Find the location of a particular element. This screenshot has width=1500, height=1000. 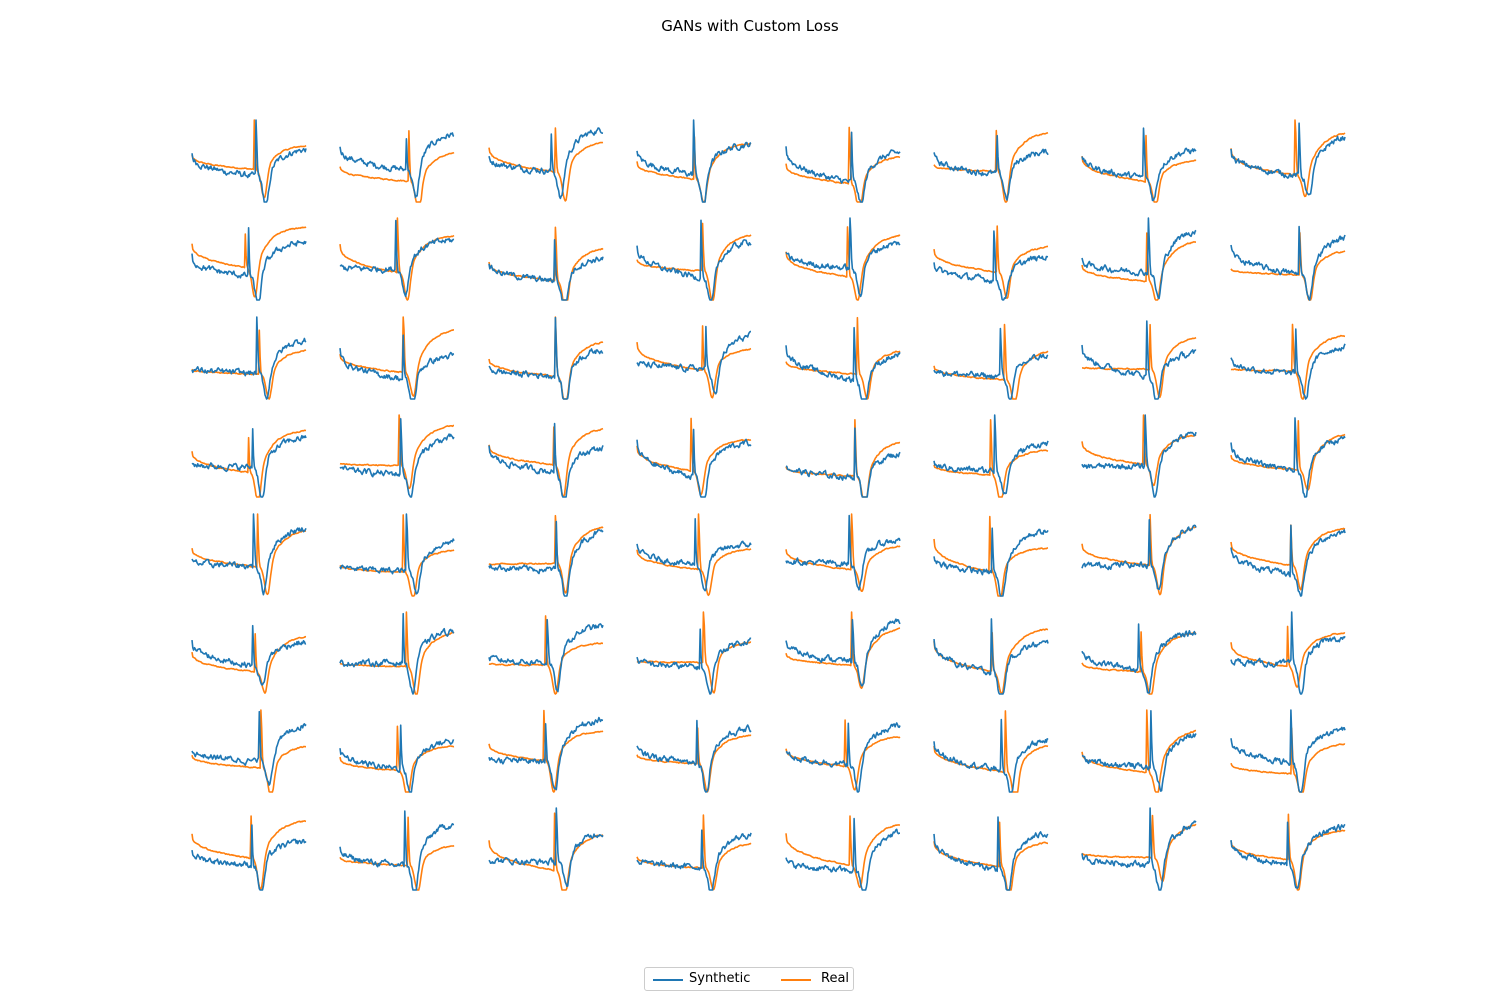

synthetic-trace-r5-c3 is located at coordinates (546, 558).